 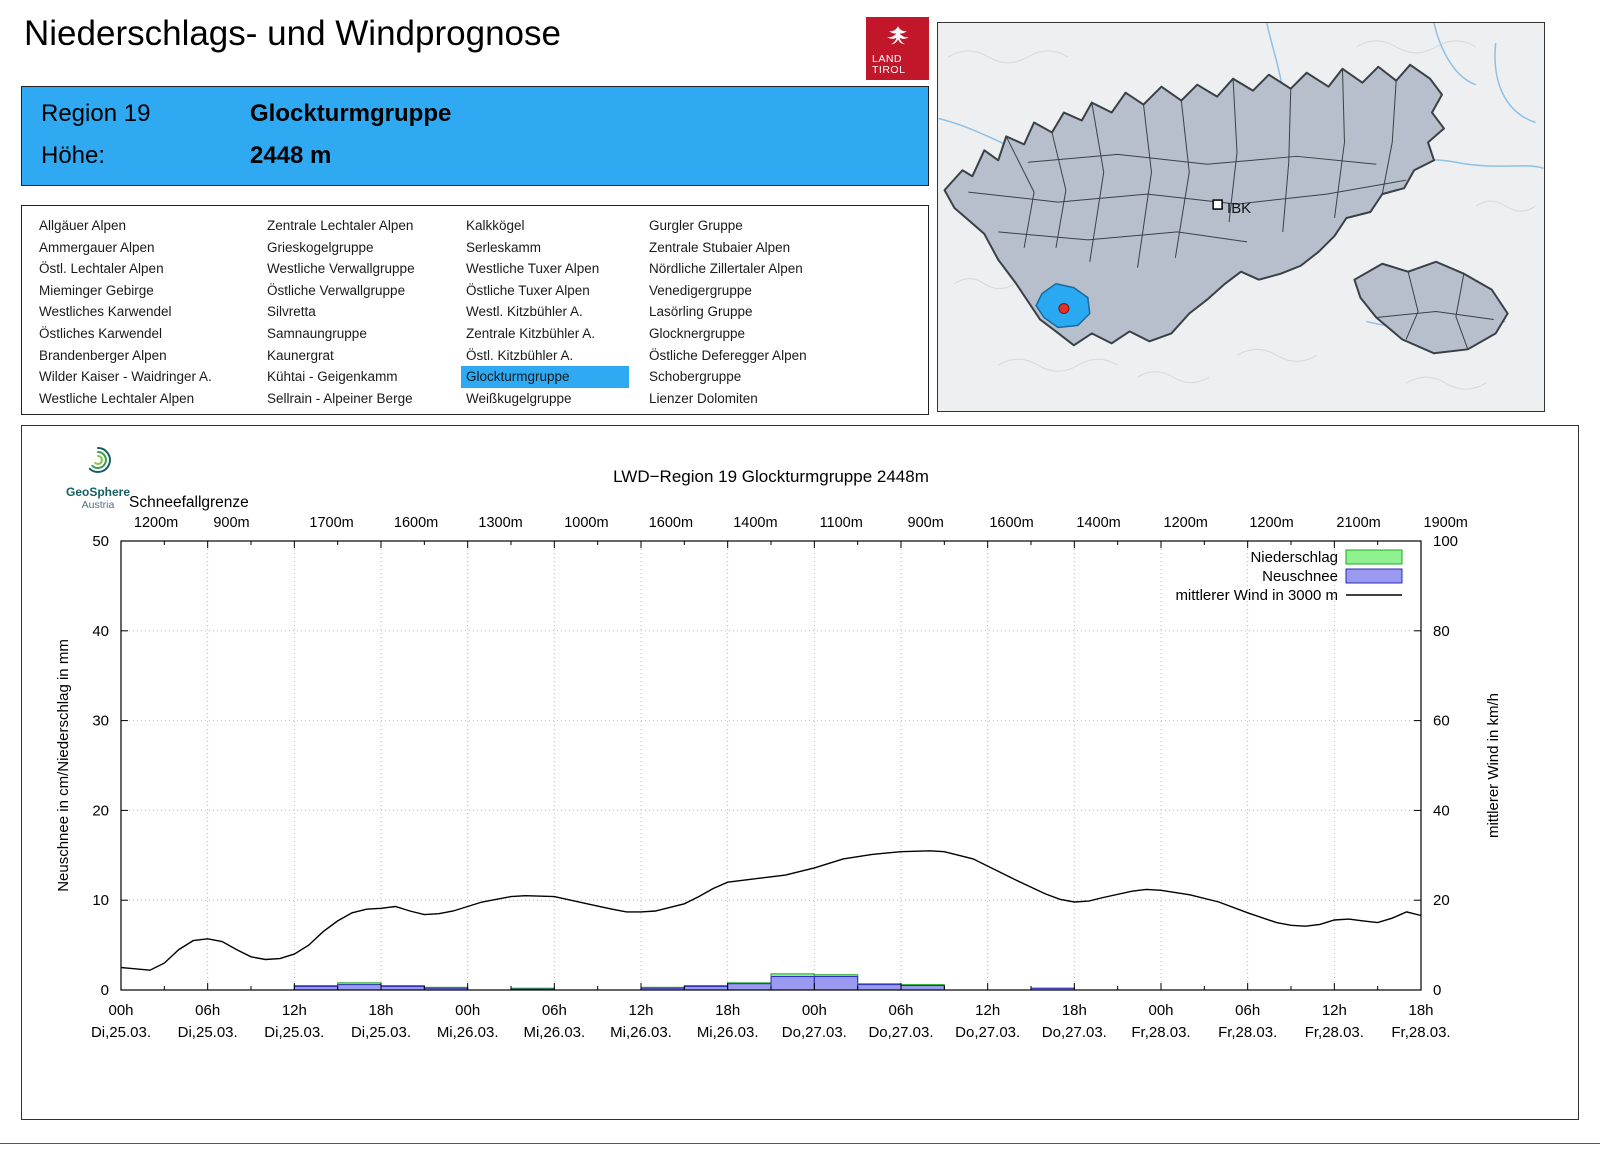 I want to click on svg-text: 06h, so click(x=554, y=1010).